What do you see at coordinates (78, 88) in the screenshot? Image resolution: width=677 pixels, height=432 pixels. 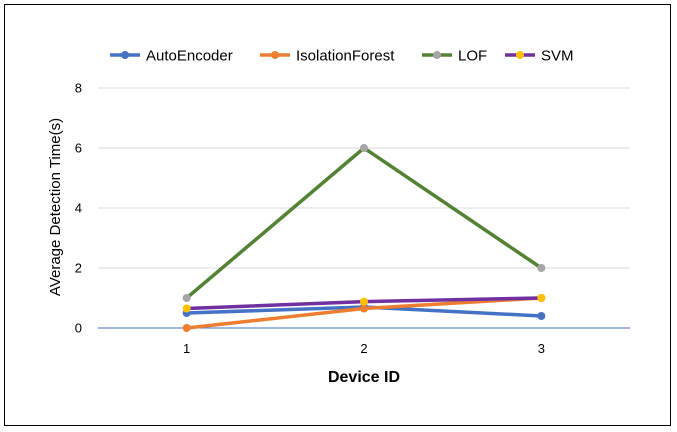 I see `y-tick-label: 8` at bounding box center [78, 88].